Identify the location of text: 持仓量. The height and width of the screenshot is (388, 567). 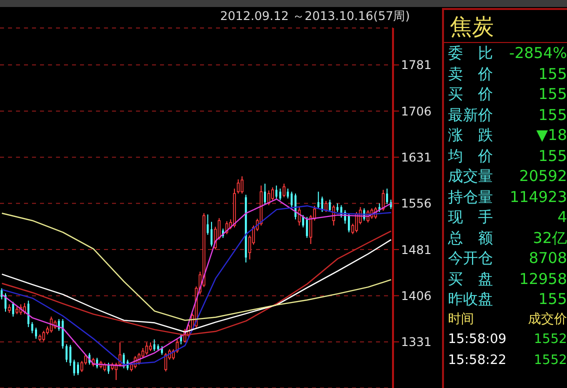
(470, 196).